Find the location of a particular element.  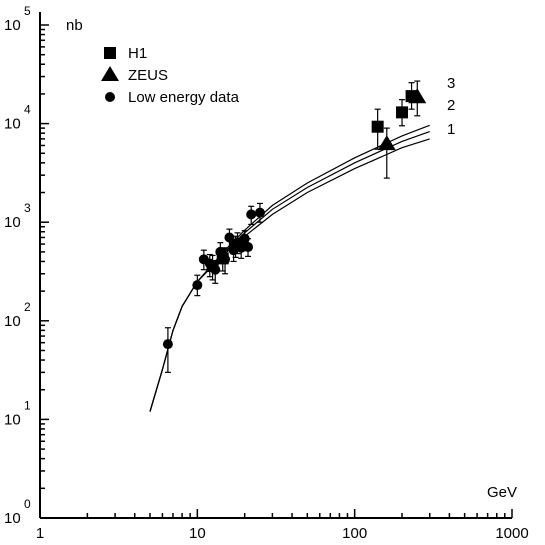

y-tick-label-exponent: 0 is located at coordinates (27, 504).